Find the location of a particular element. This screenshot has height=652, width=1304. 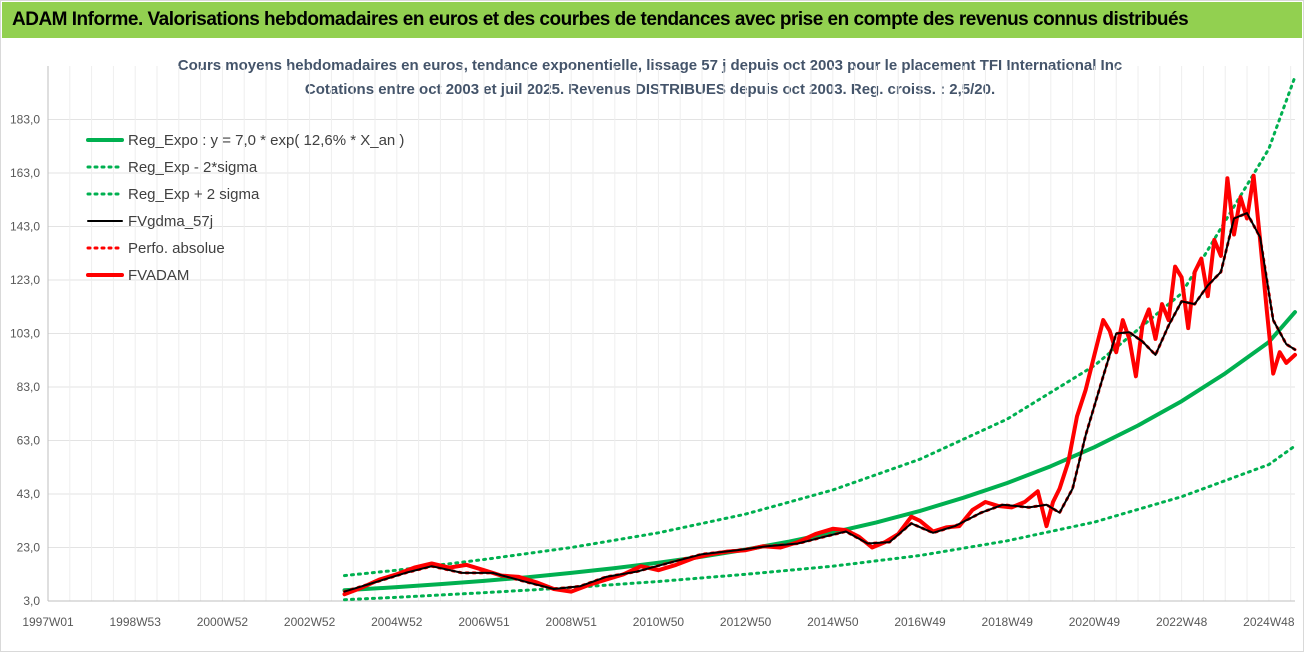

y-tick-label: 123,0 is located at coordinates (25, 280).